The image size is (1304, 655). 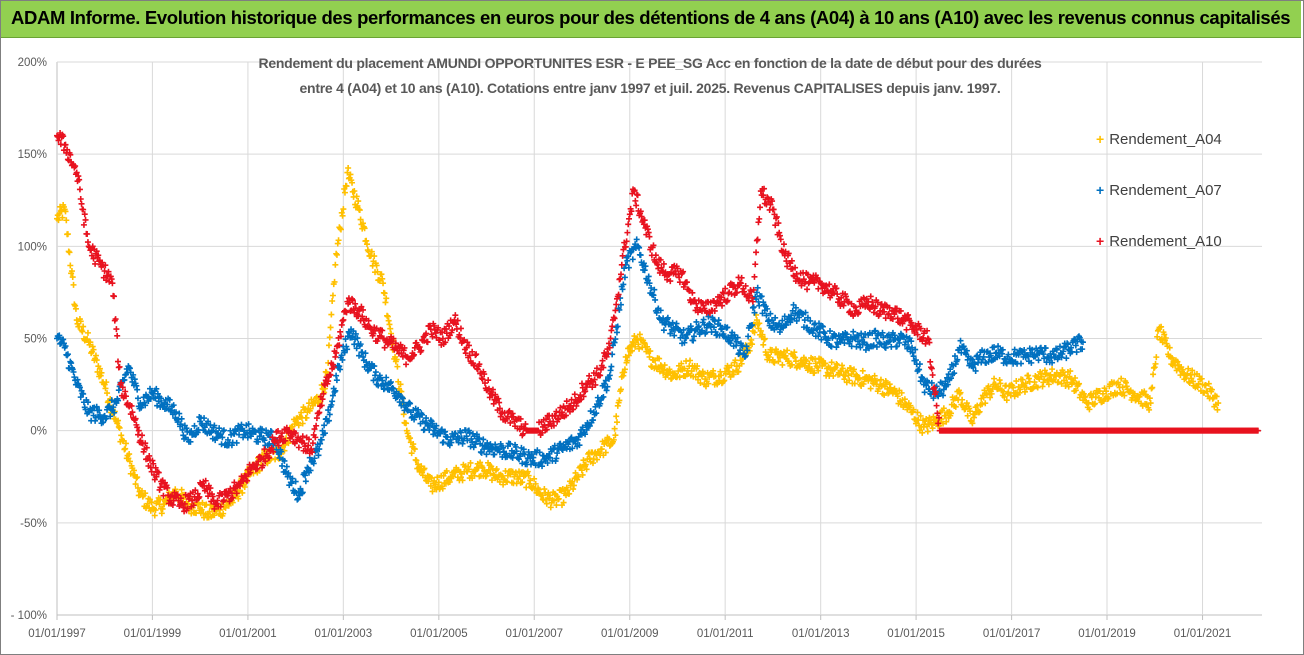 What do you see at coordinates (534, 634) in the screenshot?
I see `x-tick-label: 01/01/2007` at bounding box center [534, 634].